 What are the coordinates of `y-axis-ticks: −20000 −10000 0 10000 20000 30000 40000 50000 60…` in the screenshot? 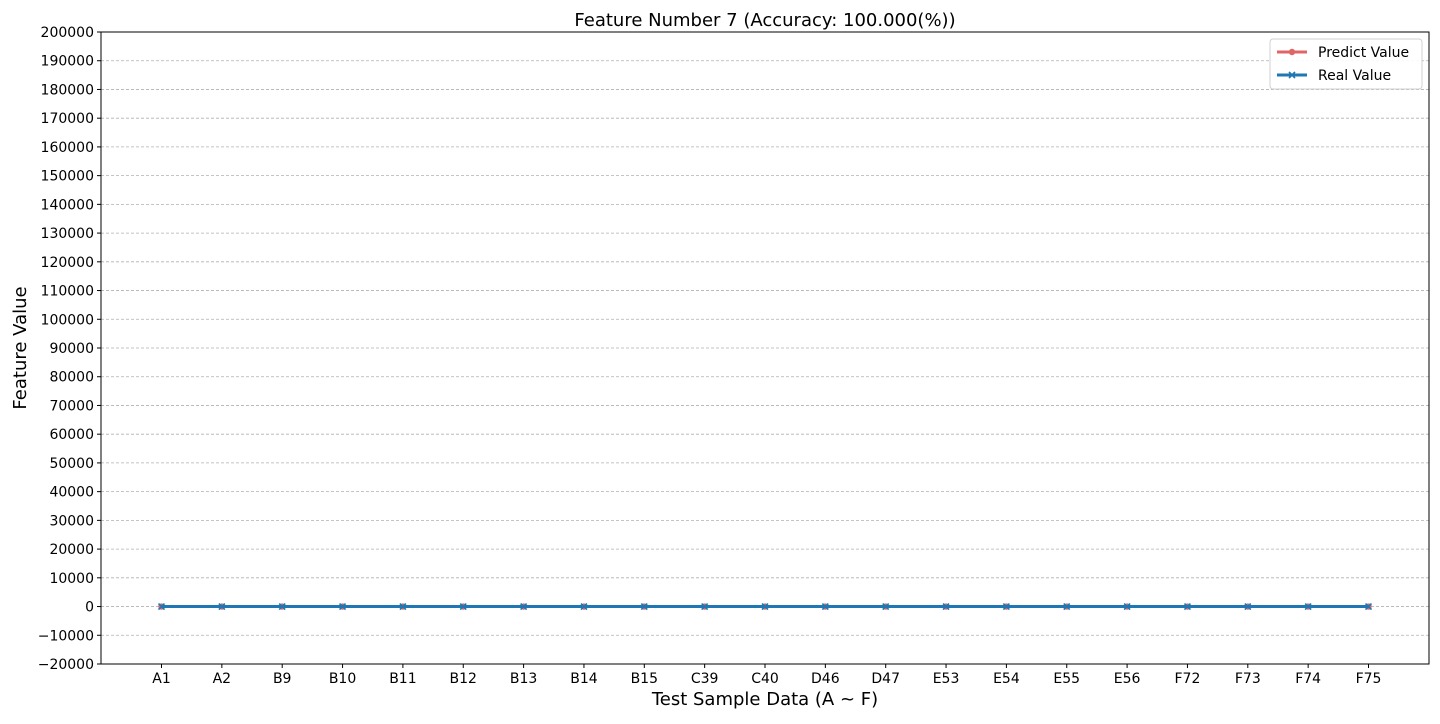 It's located at (69, 349).